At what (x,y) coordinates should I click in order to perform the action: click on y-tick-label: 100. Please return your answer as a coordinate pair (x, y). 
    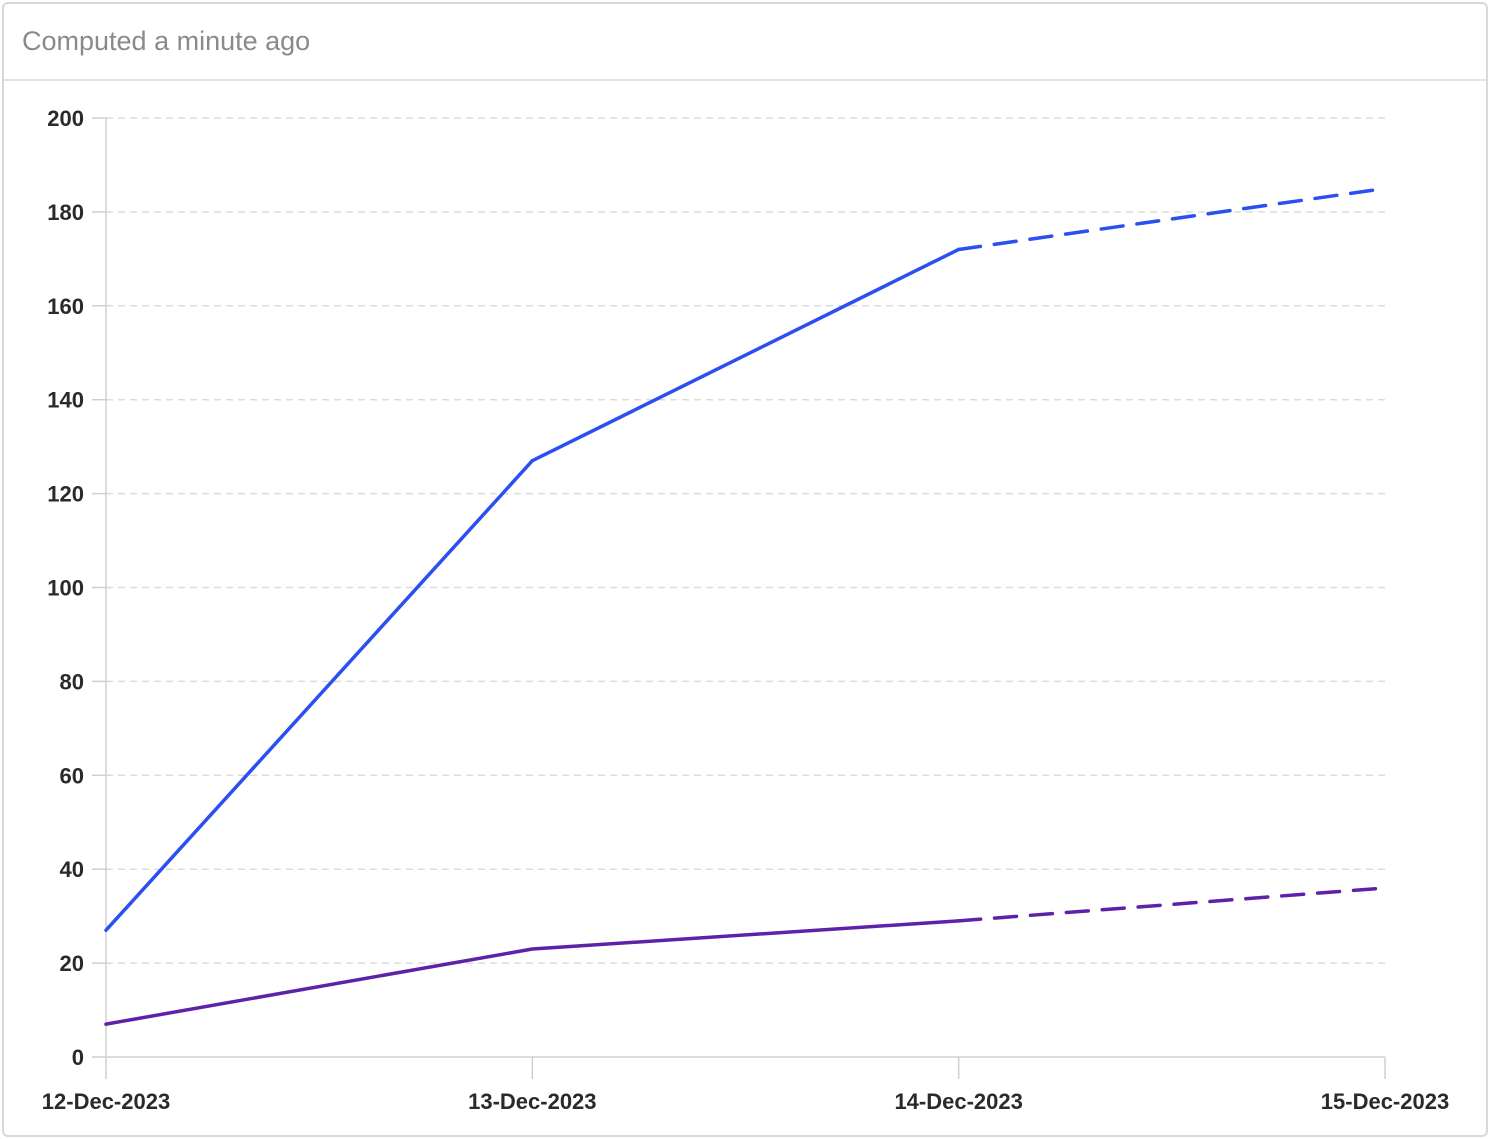
    Looking at the image, I should click on (65, 588).